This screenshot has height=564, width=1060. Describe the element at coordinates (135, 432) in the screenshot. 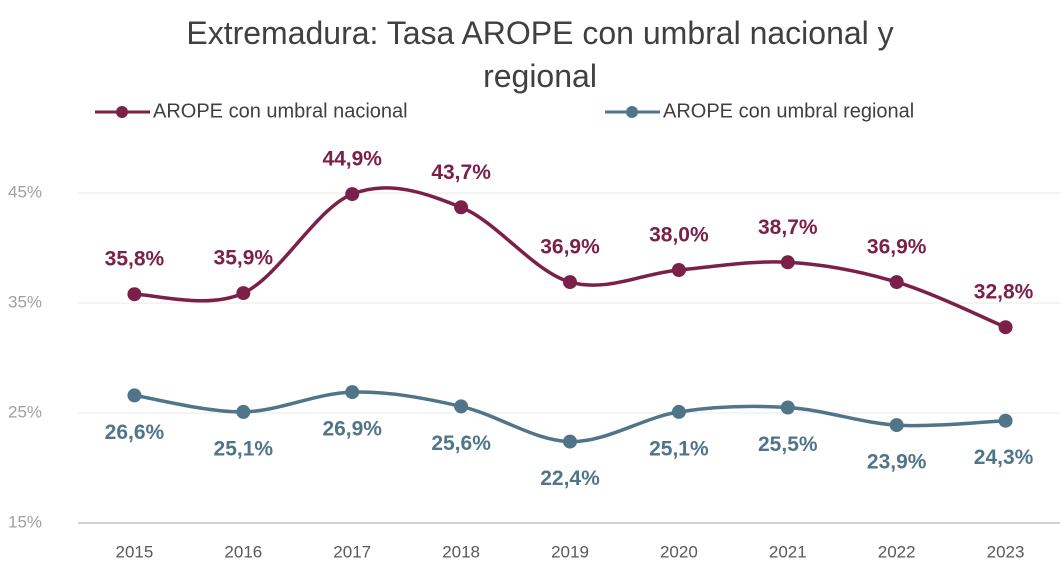

I see `data-label: 26,6%` at that location.